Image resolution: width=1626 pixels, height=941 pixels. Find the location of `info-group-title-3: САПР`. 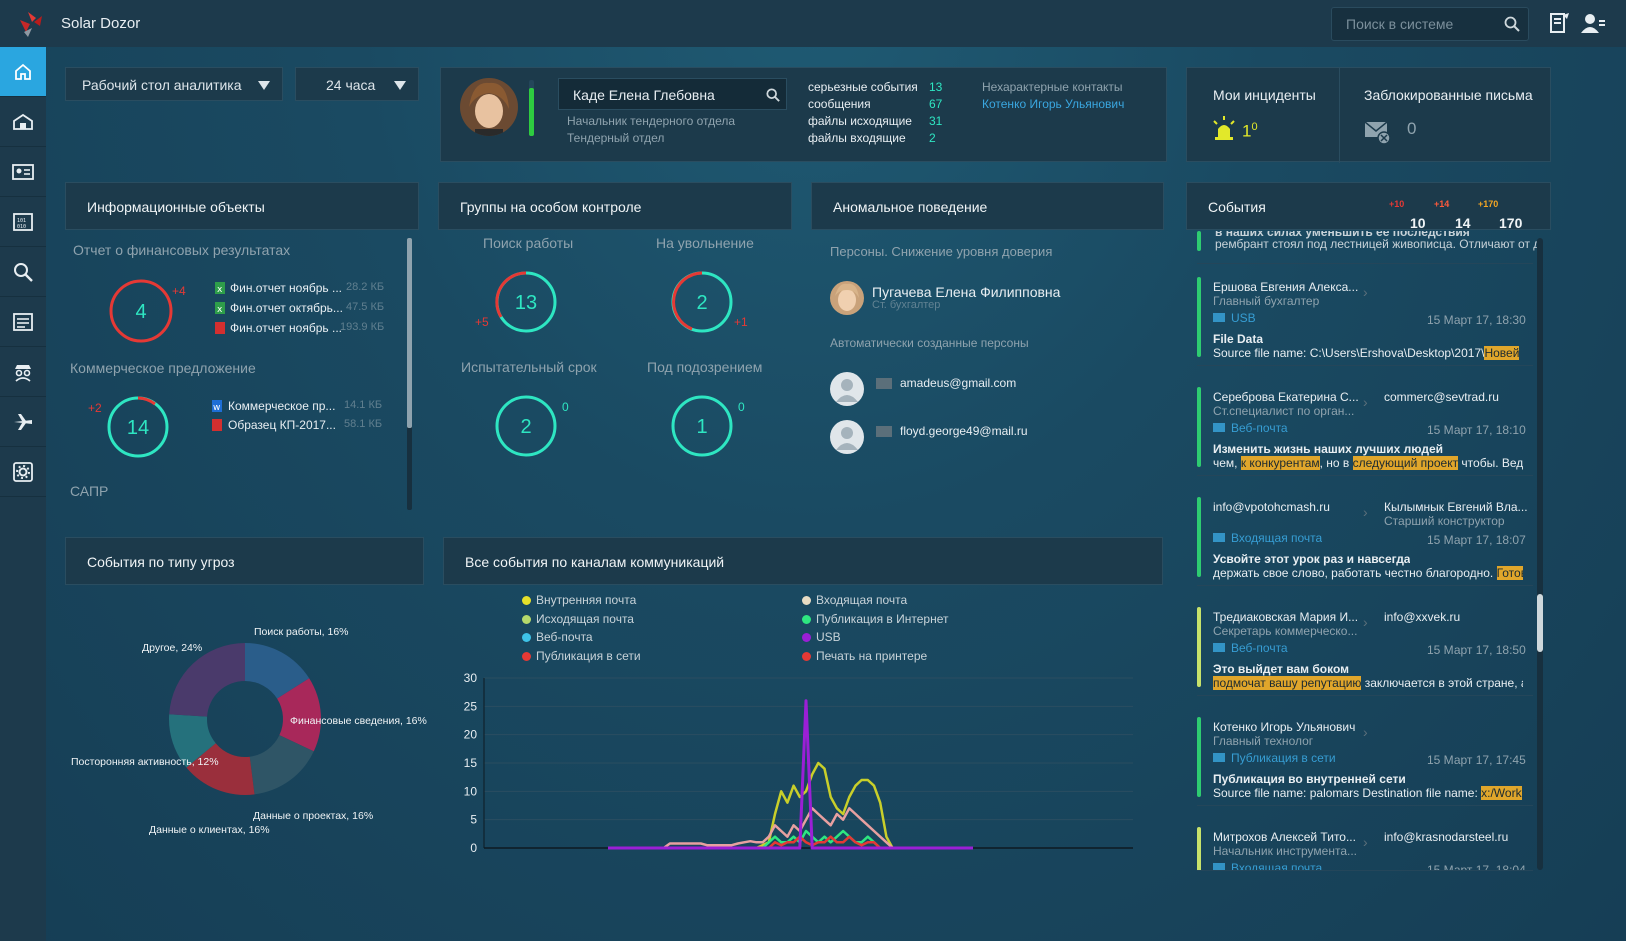

info-group-title-3: САПР is located at coordinates (89, 491).